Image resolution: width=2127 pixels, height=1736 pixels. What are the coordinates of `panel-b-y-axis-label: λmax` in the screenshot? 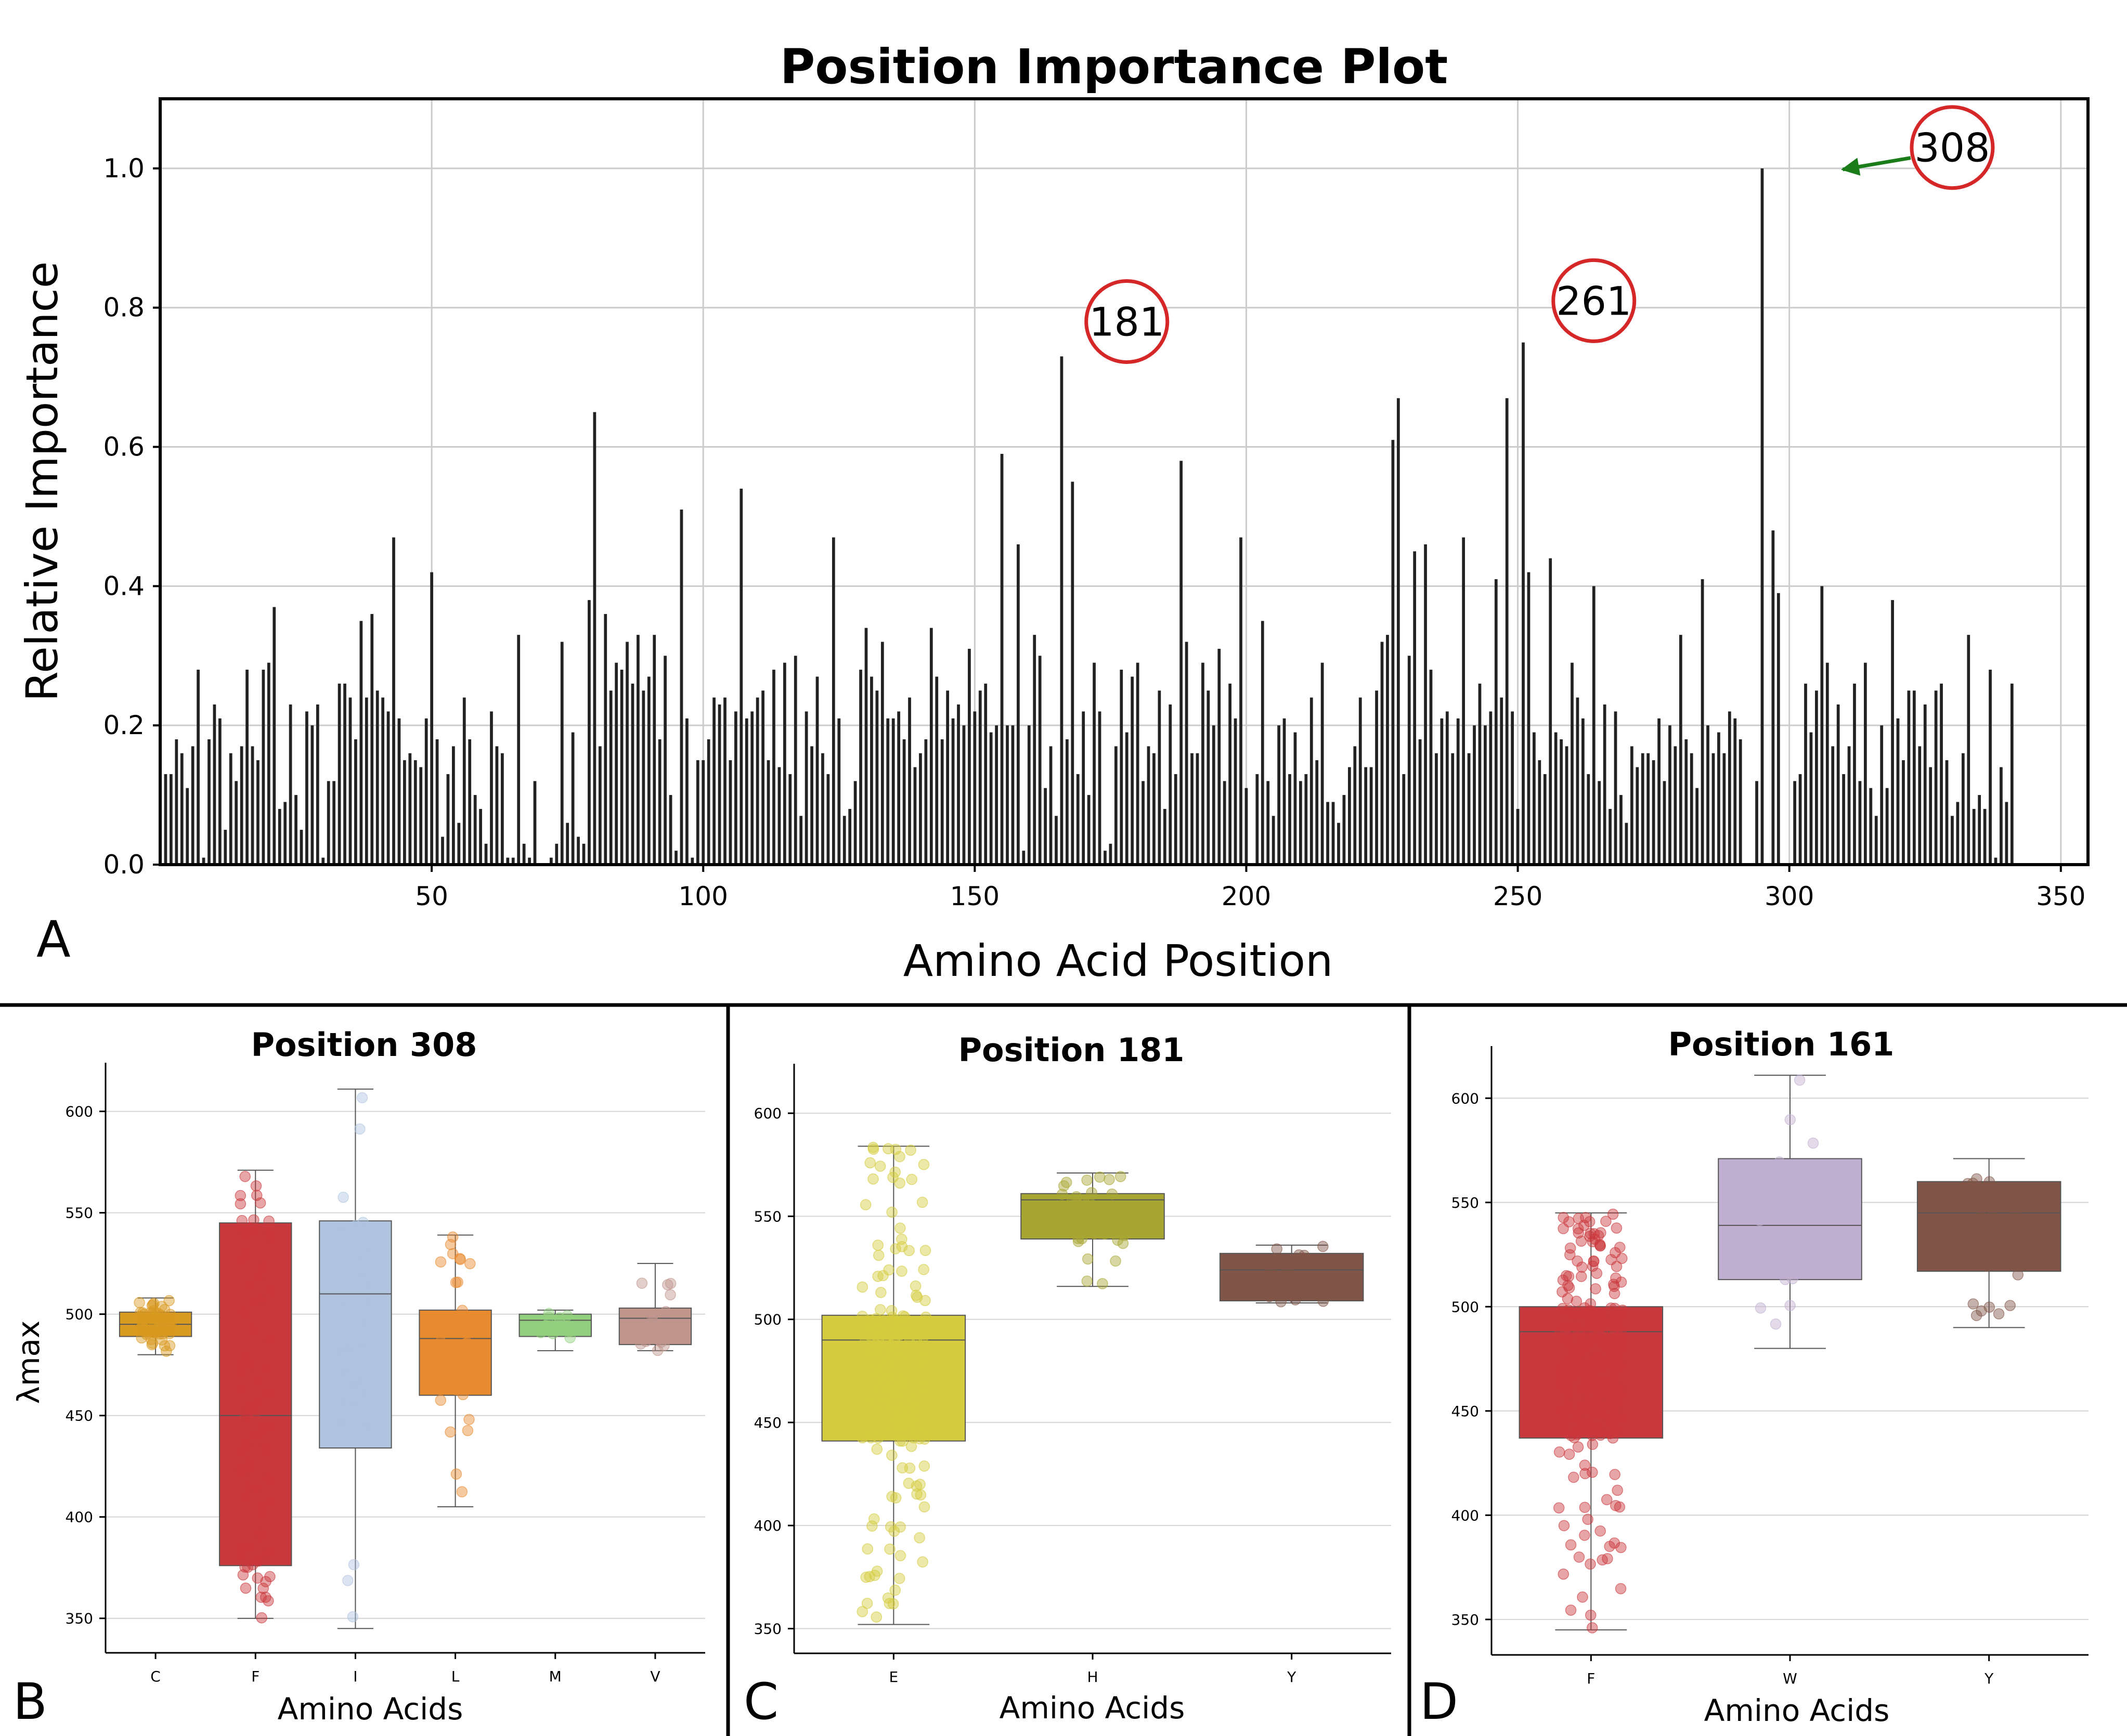 It's located at (28, 1362).